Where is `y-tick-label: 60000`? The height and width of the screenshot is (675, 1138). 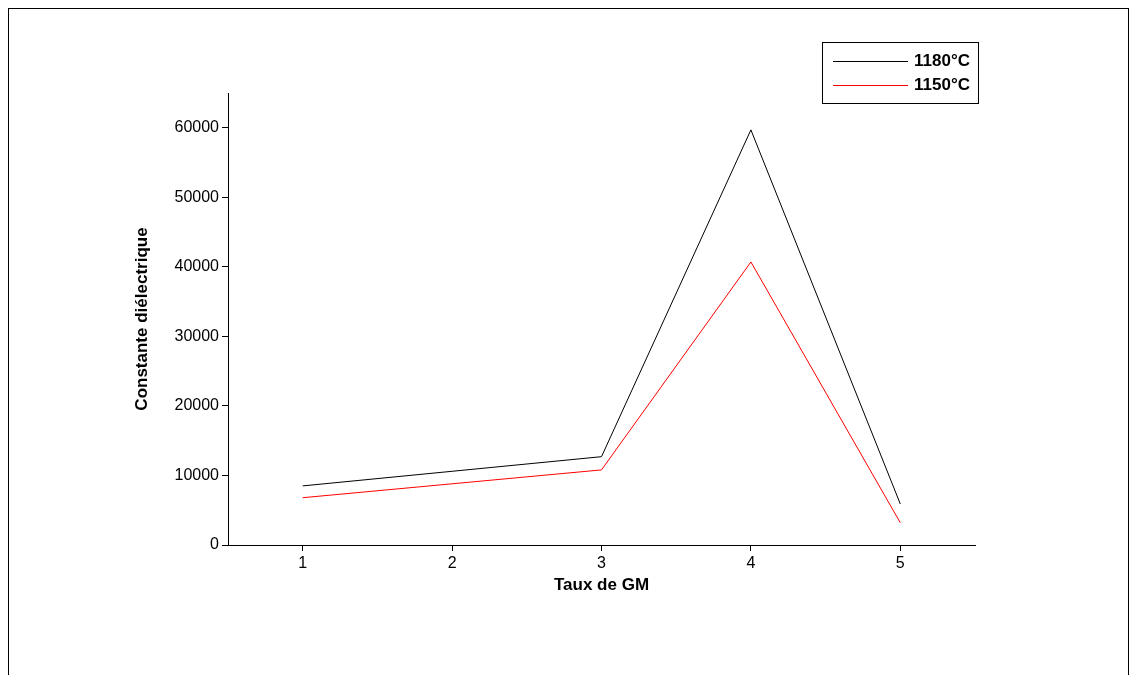 y-tick-label: 60000 is located at coordinates (197, 127).